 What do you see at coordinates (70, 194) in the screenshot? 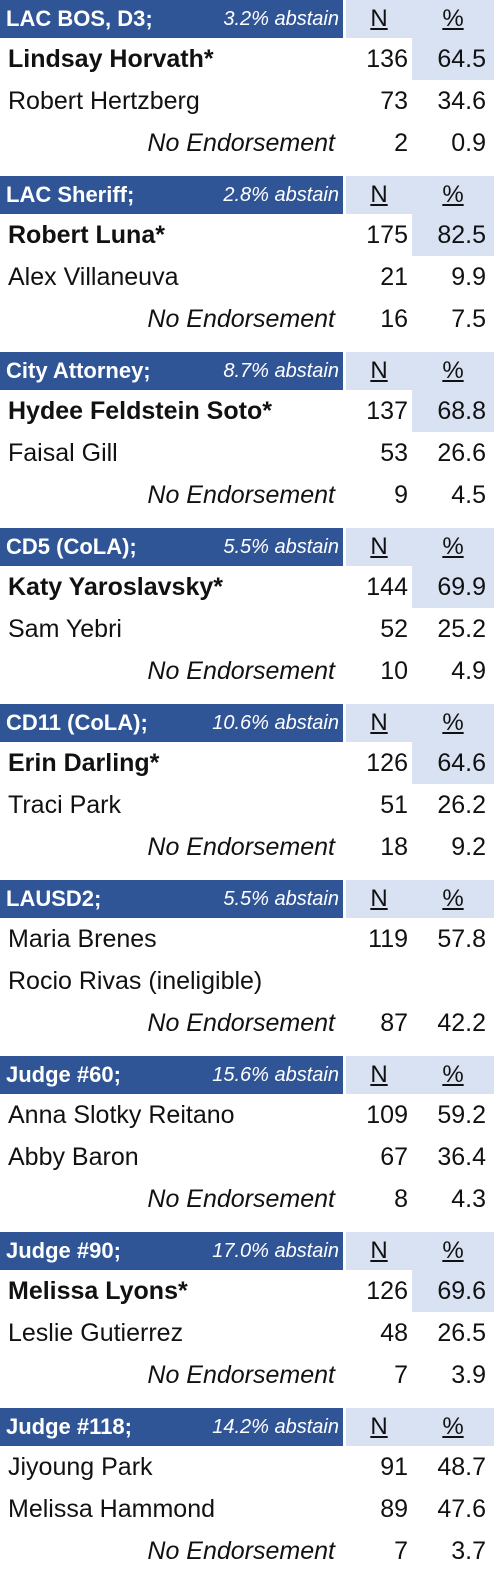
I see `race-title: LAC Sheriff;` at bounding box center [70, 194].